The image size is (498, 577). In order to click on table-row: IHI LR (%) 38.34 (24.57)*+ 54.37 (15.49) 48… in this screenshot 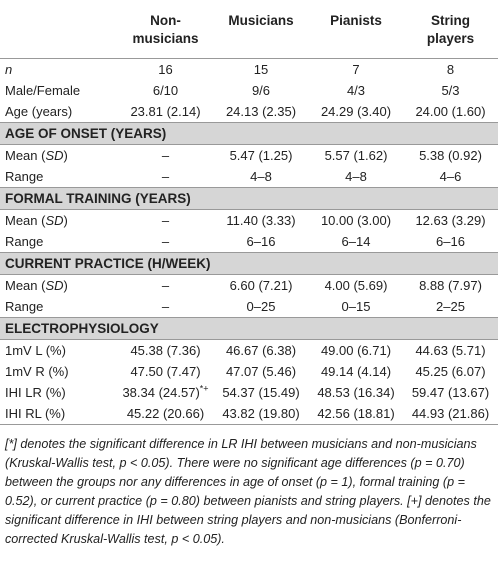, I will do `click(249, 392)`.